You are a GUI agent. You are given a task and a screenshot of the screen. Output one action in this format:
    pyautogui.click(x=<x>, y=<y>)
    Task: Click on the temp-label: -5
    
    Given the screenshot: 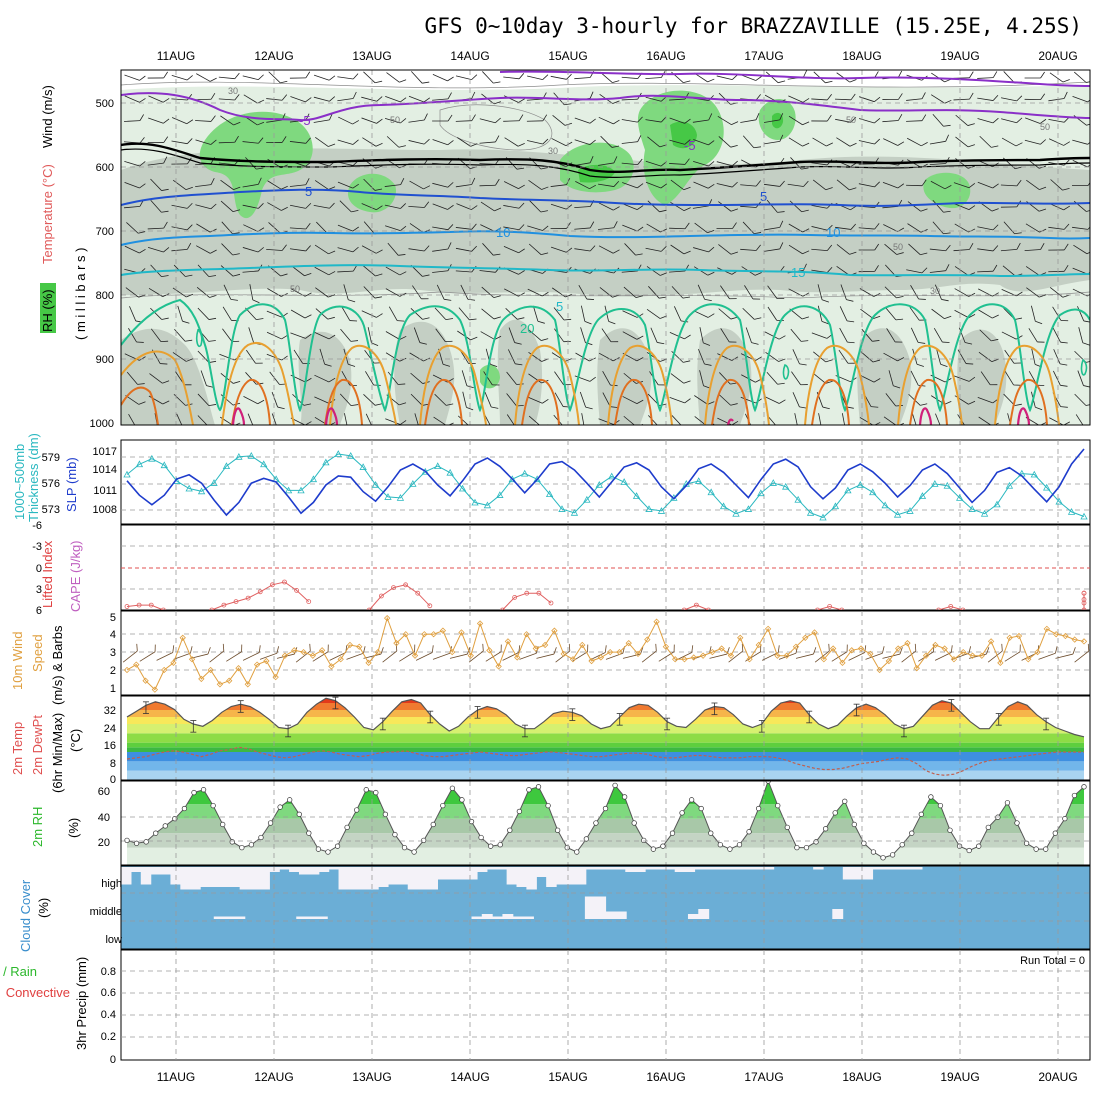 What is the action you would take?
    pyautogui.click(x=690, y=145)
    